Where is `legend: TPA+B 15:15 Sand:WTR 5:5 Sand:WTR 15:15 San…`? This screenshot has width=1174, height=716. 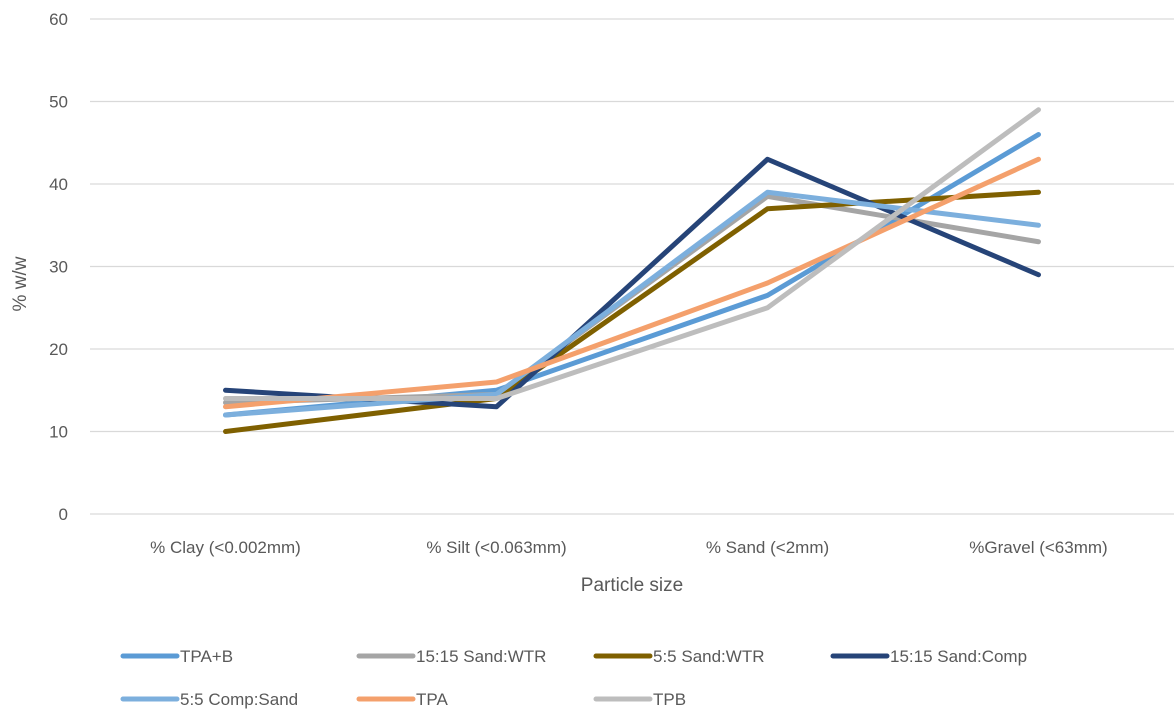
legend: TPA+B 15:15 Sand:WTR 5:5 Sand:WTR 15:15 San… is located at coordinates (573, 678).